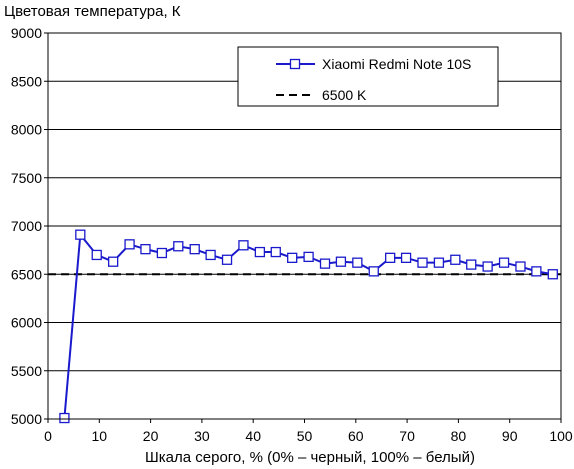 The height and width of the screenshot is (469, 574). I want to click on y-tick-label: 8000, so click(26, 130).